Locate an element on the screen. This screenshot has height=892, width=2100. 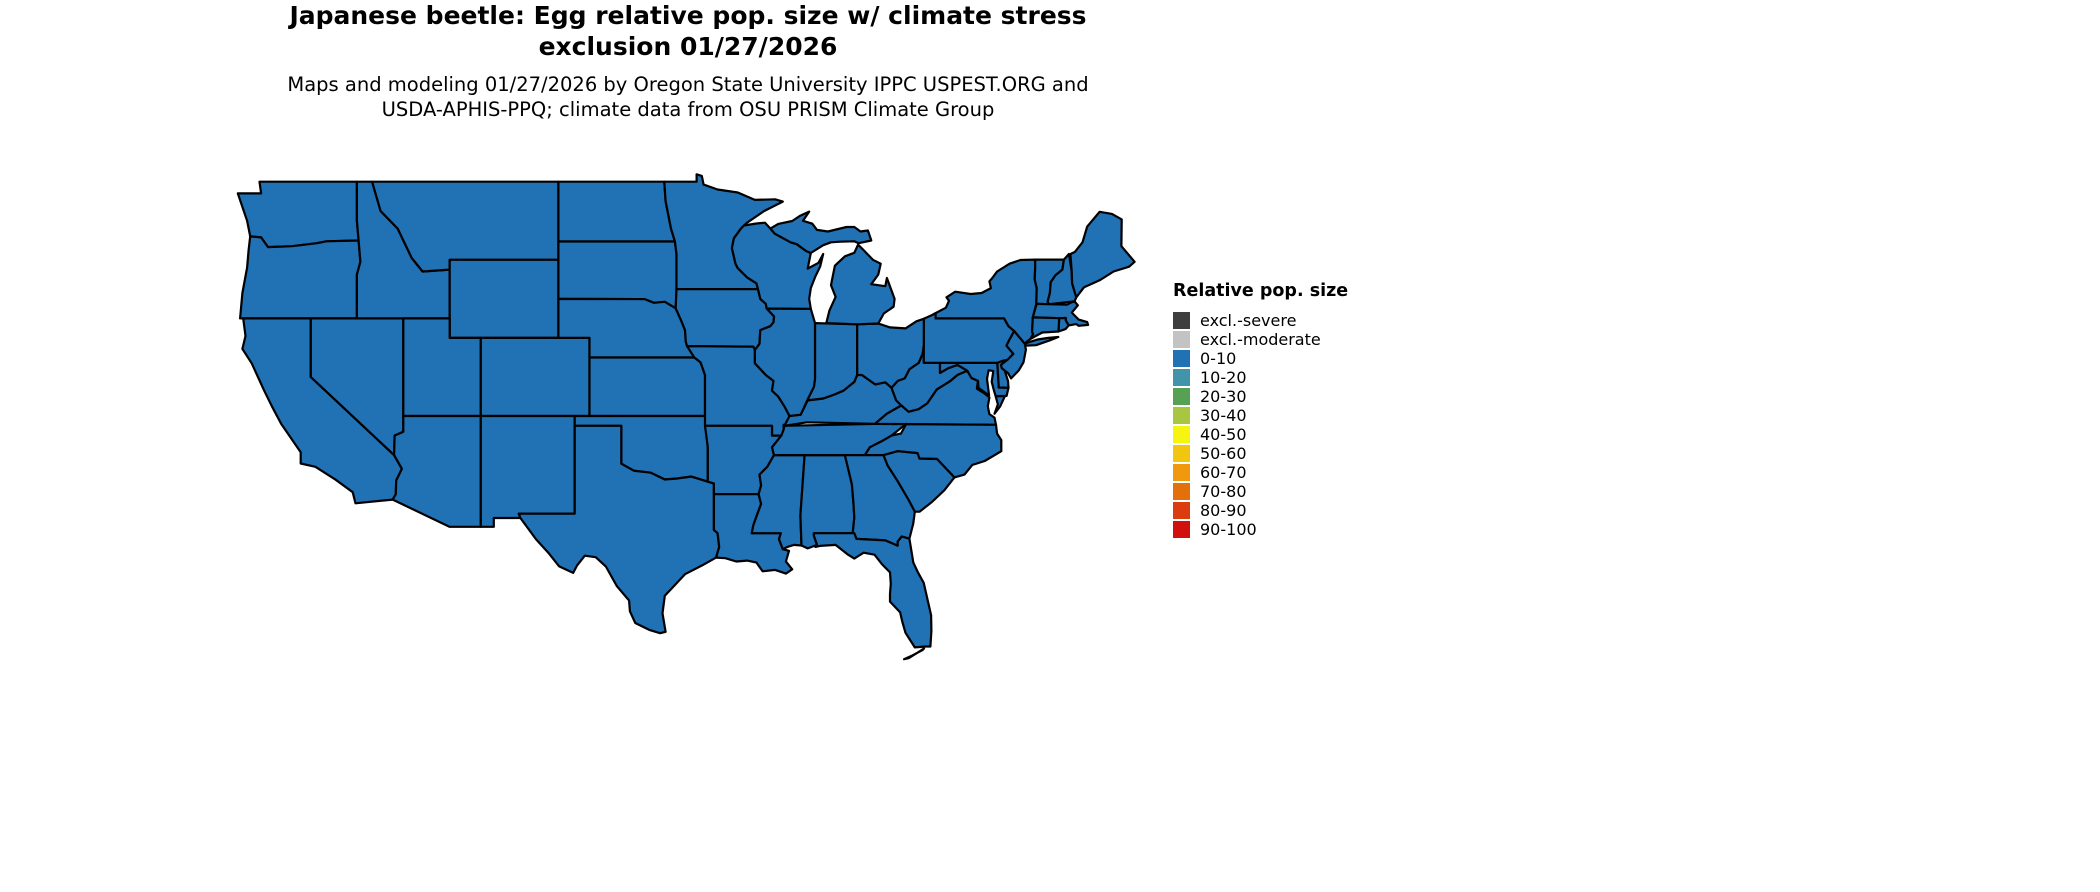
state-VA-shore is located at coordinates (999, 405).